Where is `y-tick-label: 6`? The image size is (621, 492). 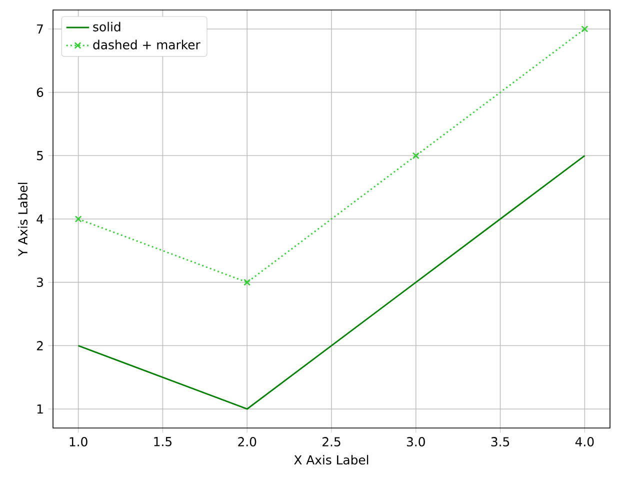
y-tick-label: 6 is located at coordinates (40, 93).